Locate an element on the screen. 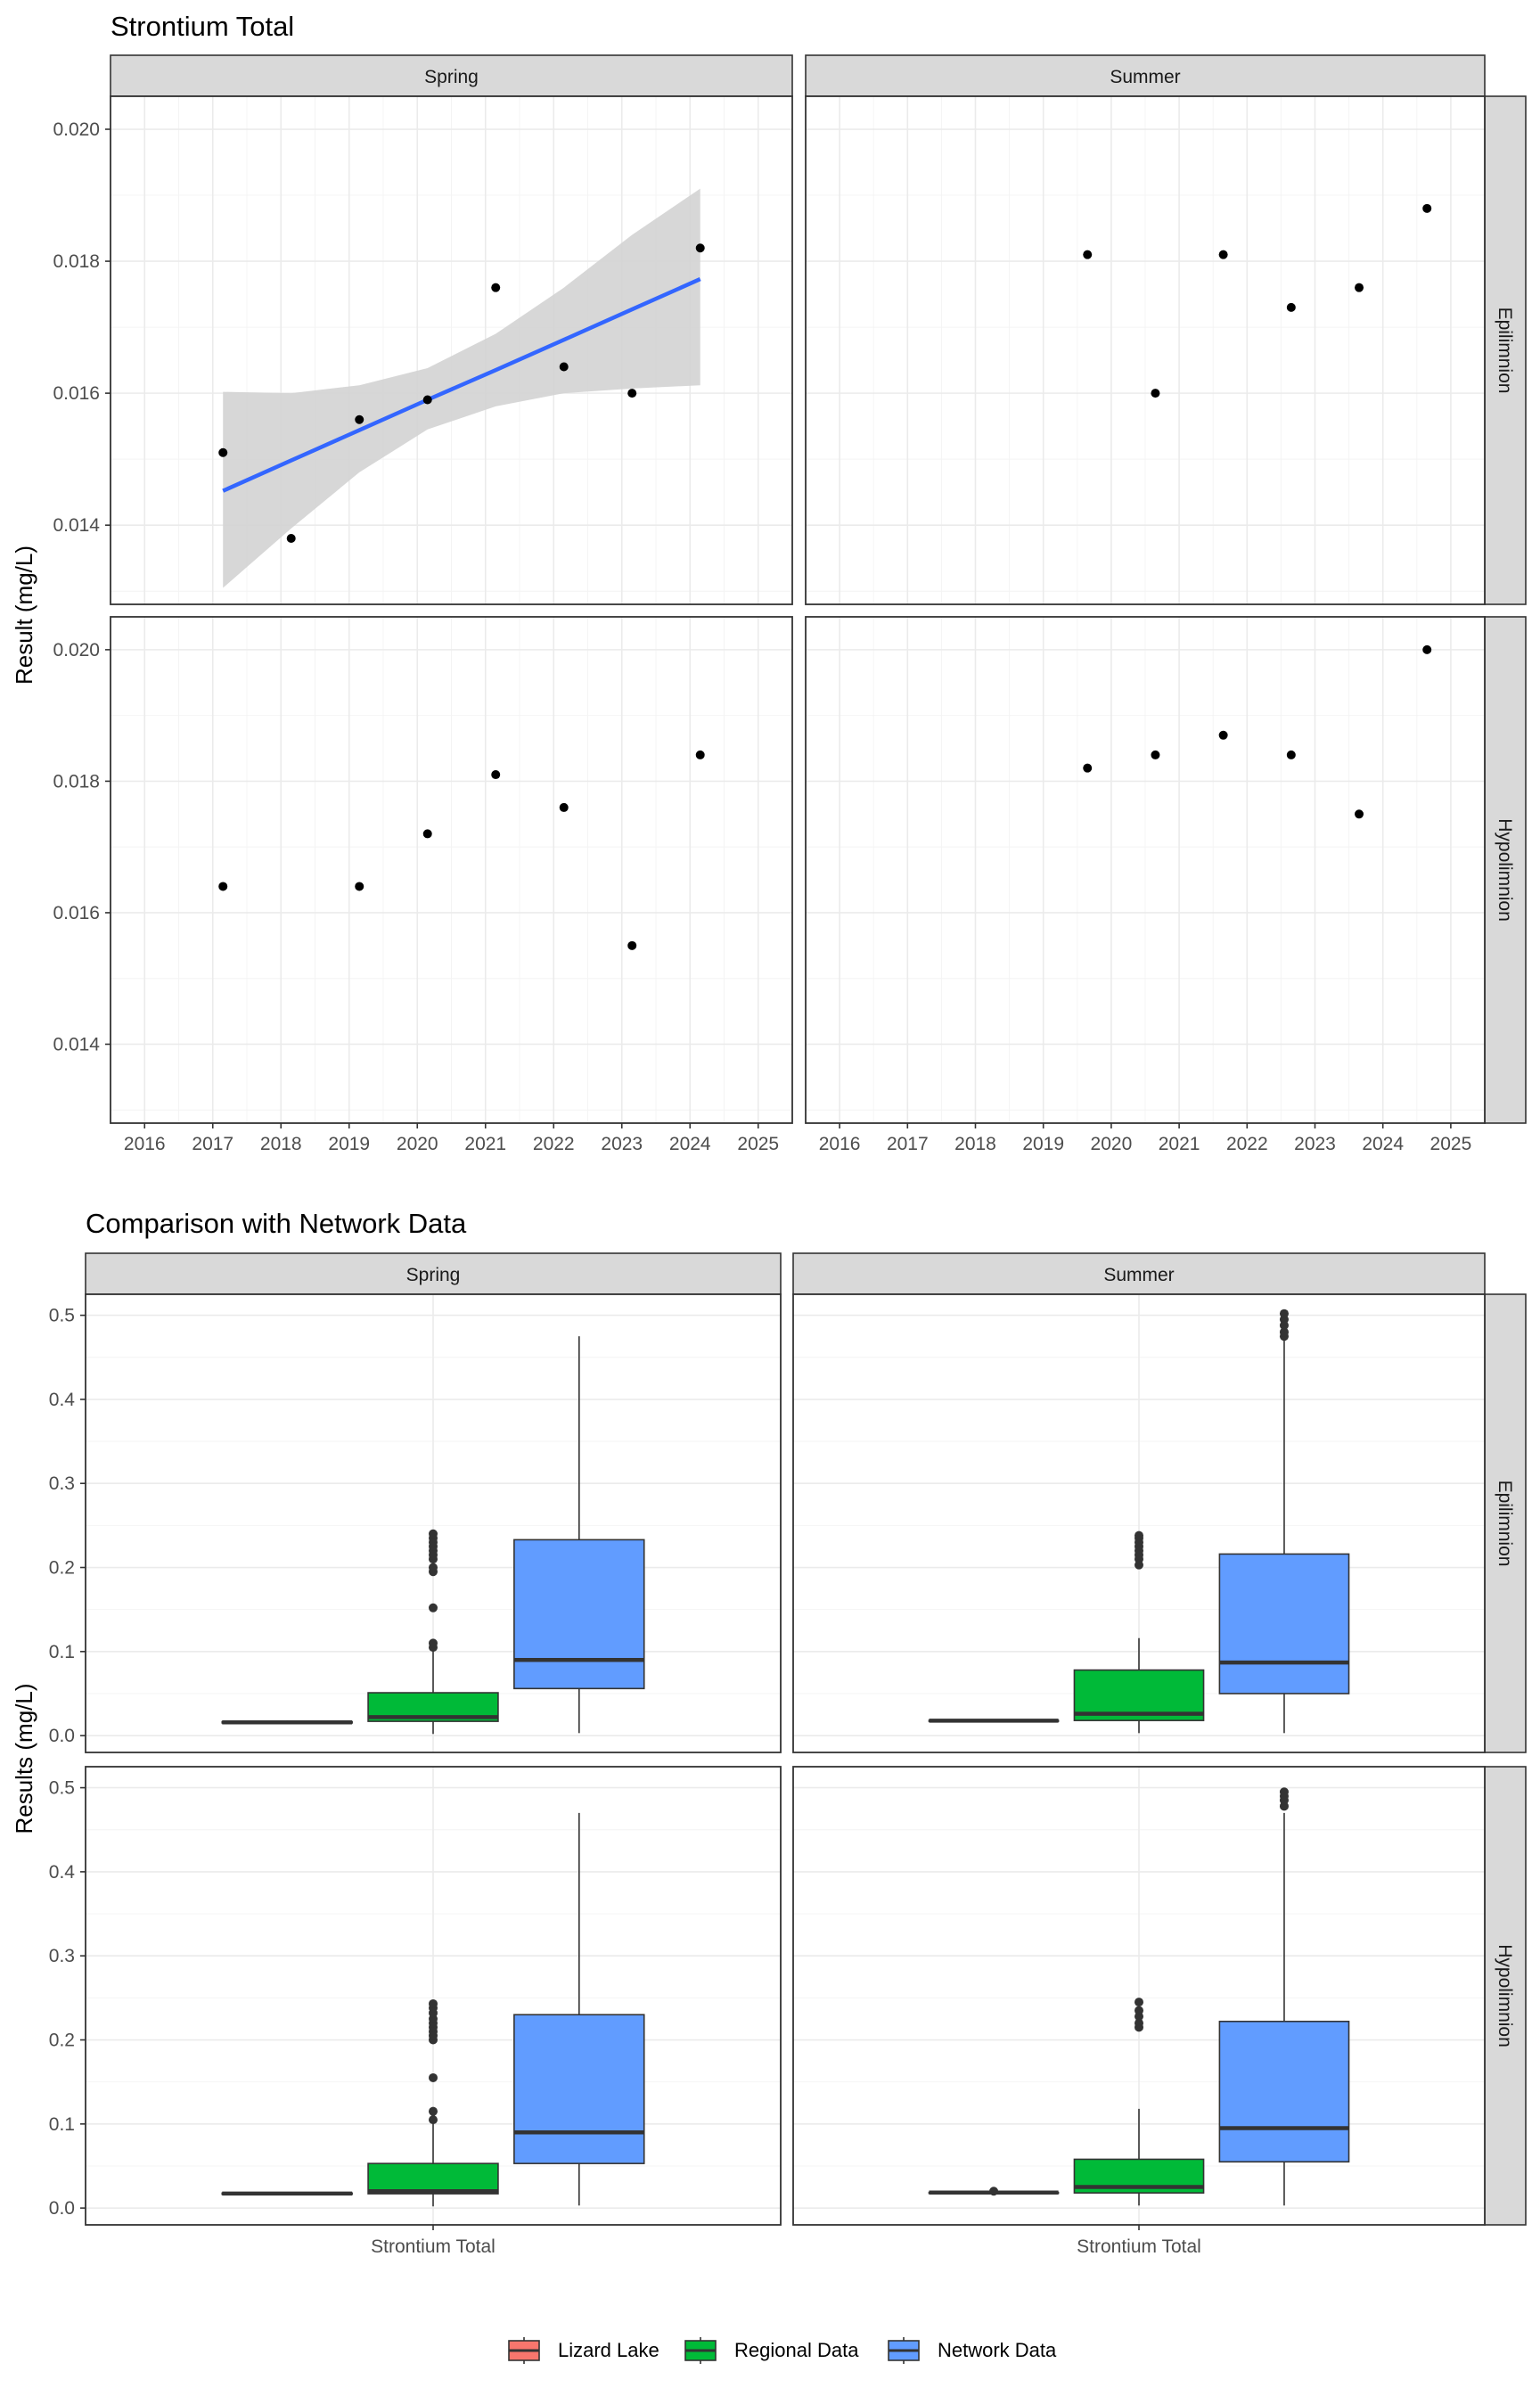 This screenshot has width=1540, height=2396. boxplot-chart-x-axis: Strontium Total Strontium Total is located at coordinates (786, 2241).